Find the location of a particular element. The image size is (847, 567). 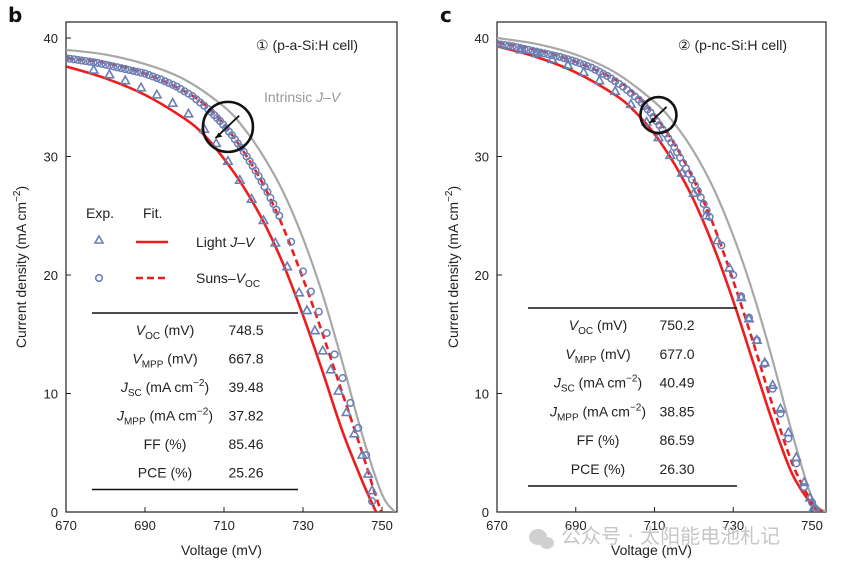

watermark: 公众号 · 太阳能电池札记 is located at coordinates (654, 536).